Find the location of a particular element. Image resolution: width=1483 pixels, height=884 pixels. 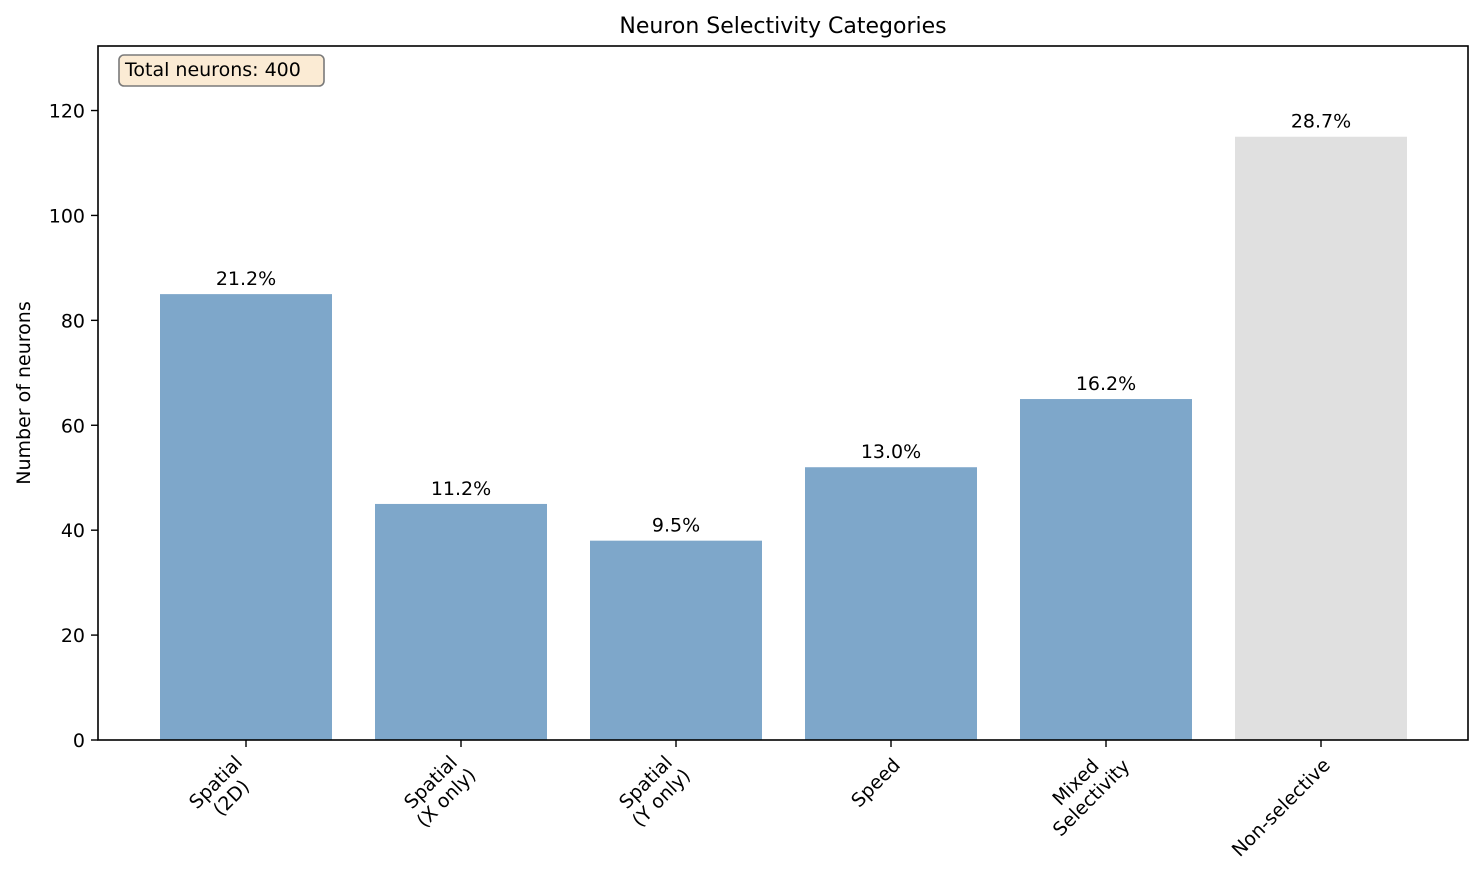

annotation-box is located at coordinates (221, 70).